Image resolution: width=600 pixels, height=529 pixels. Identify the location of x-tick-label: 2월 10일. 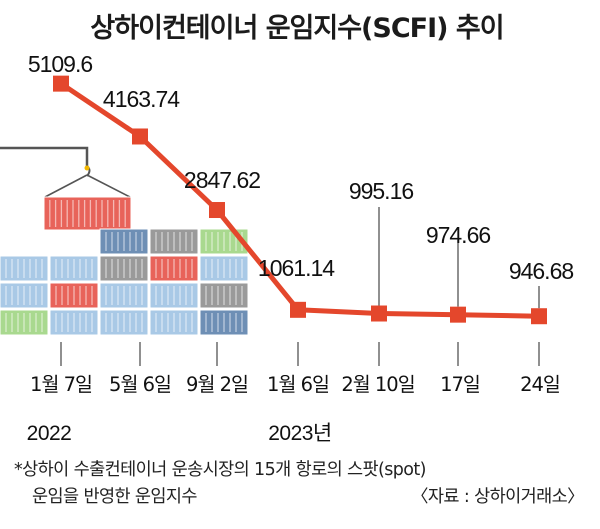
(377, 384).